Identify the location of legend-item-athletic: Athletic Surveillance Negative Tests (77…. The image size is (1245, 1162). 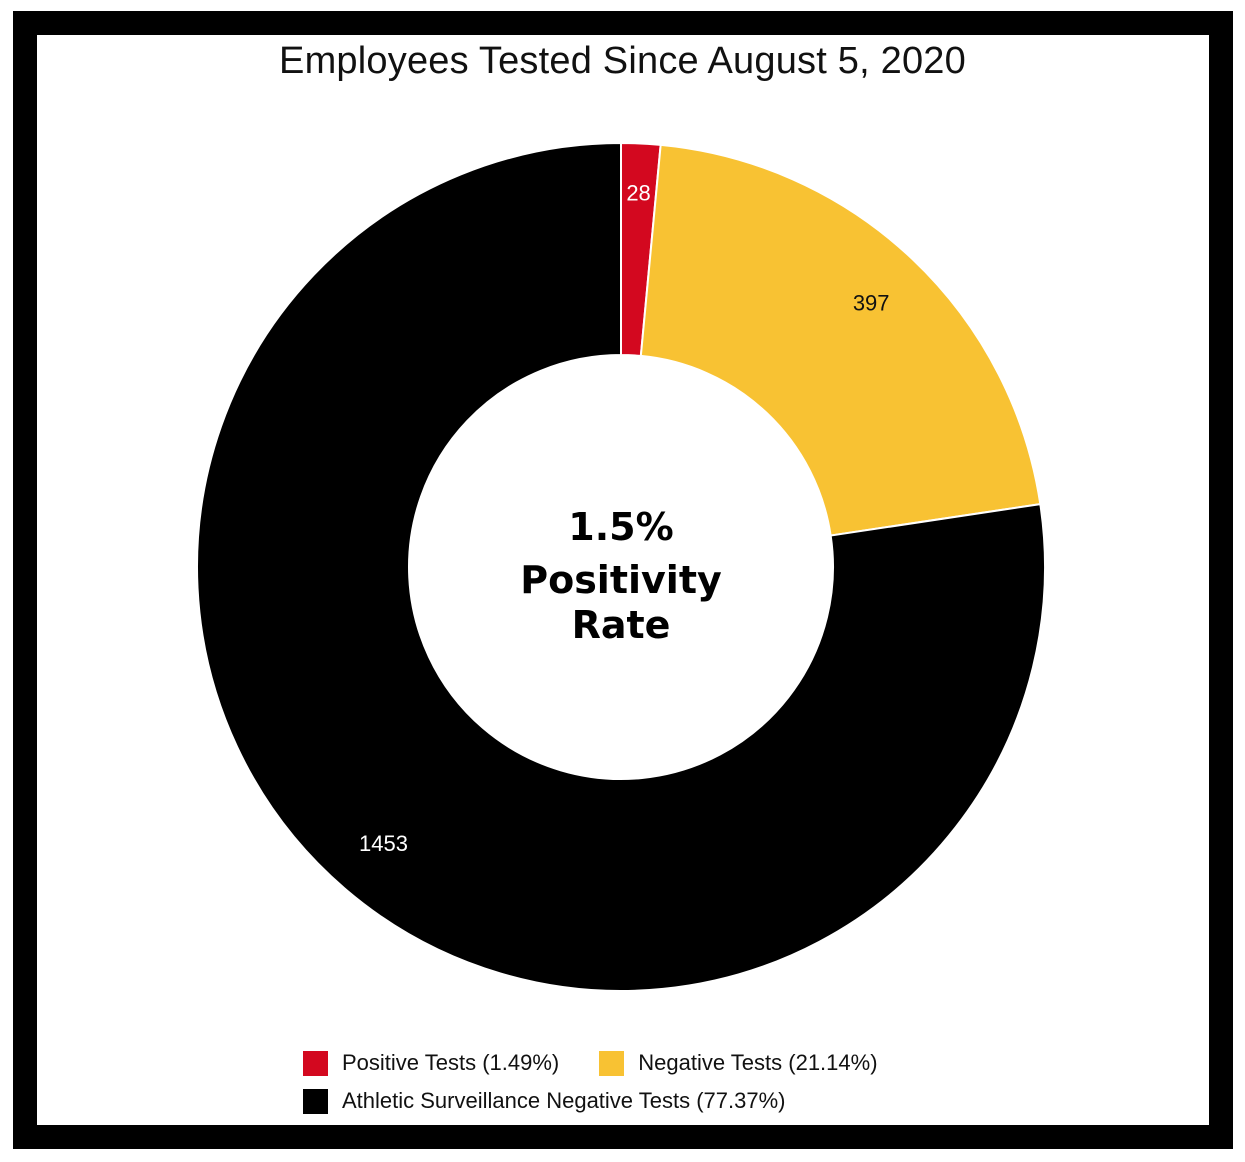
(544, 1101).